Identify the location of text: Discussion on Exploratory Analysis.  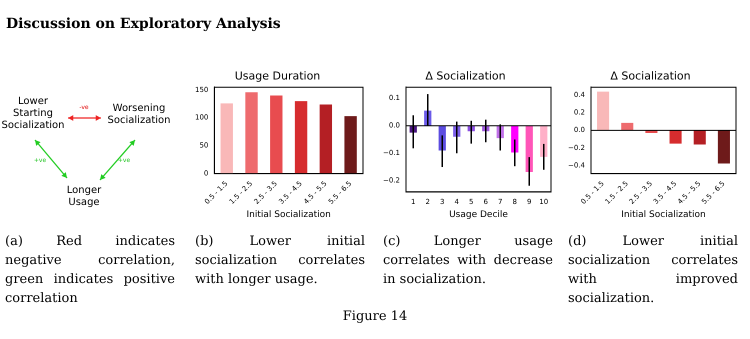
(143, 24).